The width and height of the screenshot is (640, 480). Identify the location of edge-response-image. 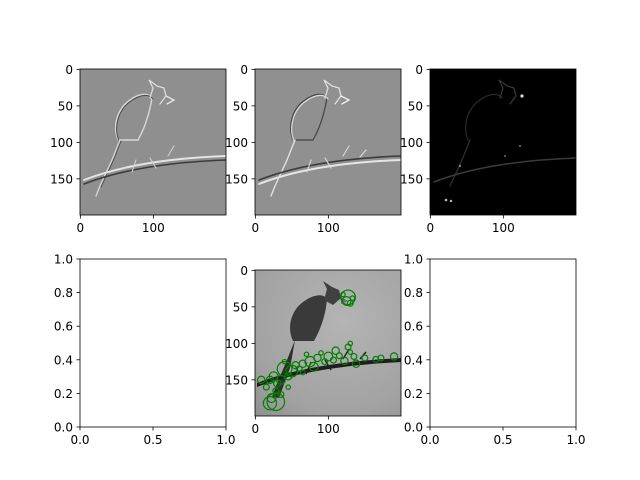
(503, 142).